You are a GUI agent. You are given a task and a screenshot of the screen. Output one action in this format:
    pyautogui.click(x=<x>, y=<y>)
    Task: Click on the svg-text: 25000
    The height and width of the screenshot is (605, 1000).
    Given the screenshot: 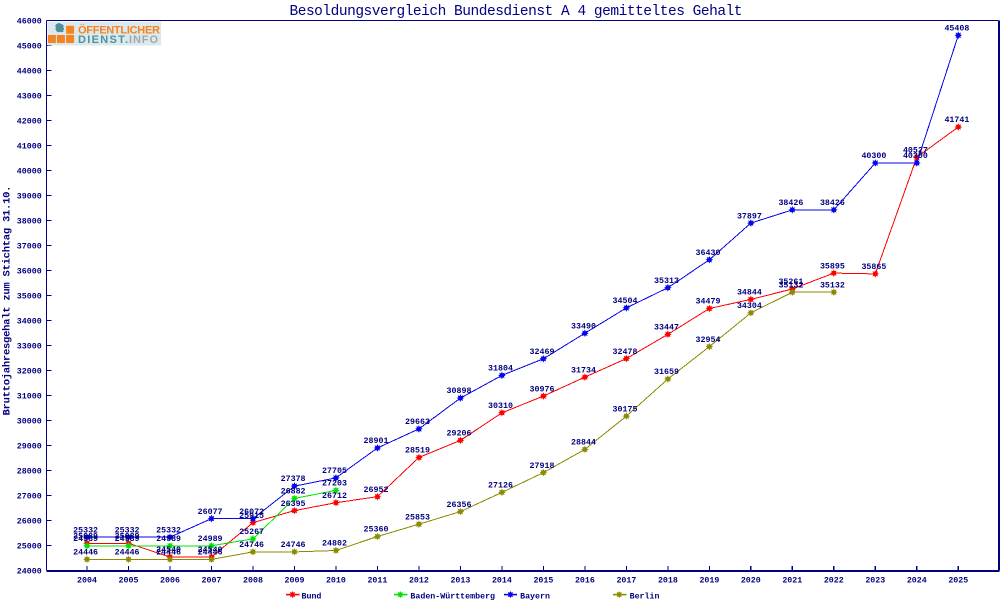 What is the action you would take?
    pyautogui.click(x=29, y=546)
    